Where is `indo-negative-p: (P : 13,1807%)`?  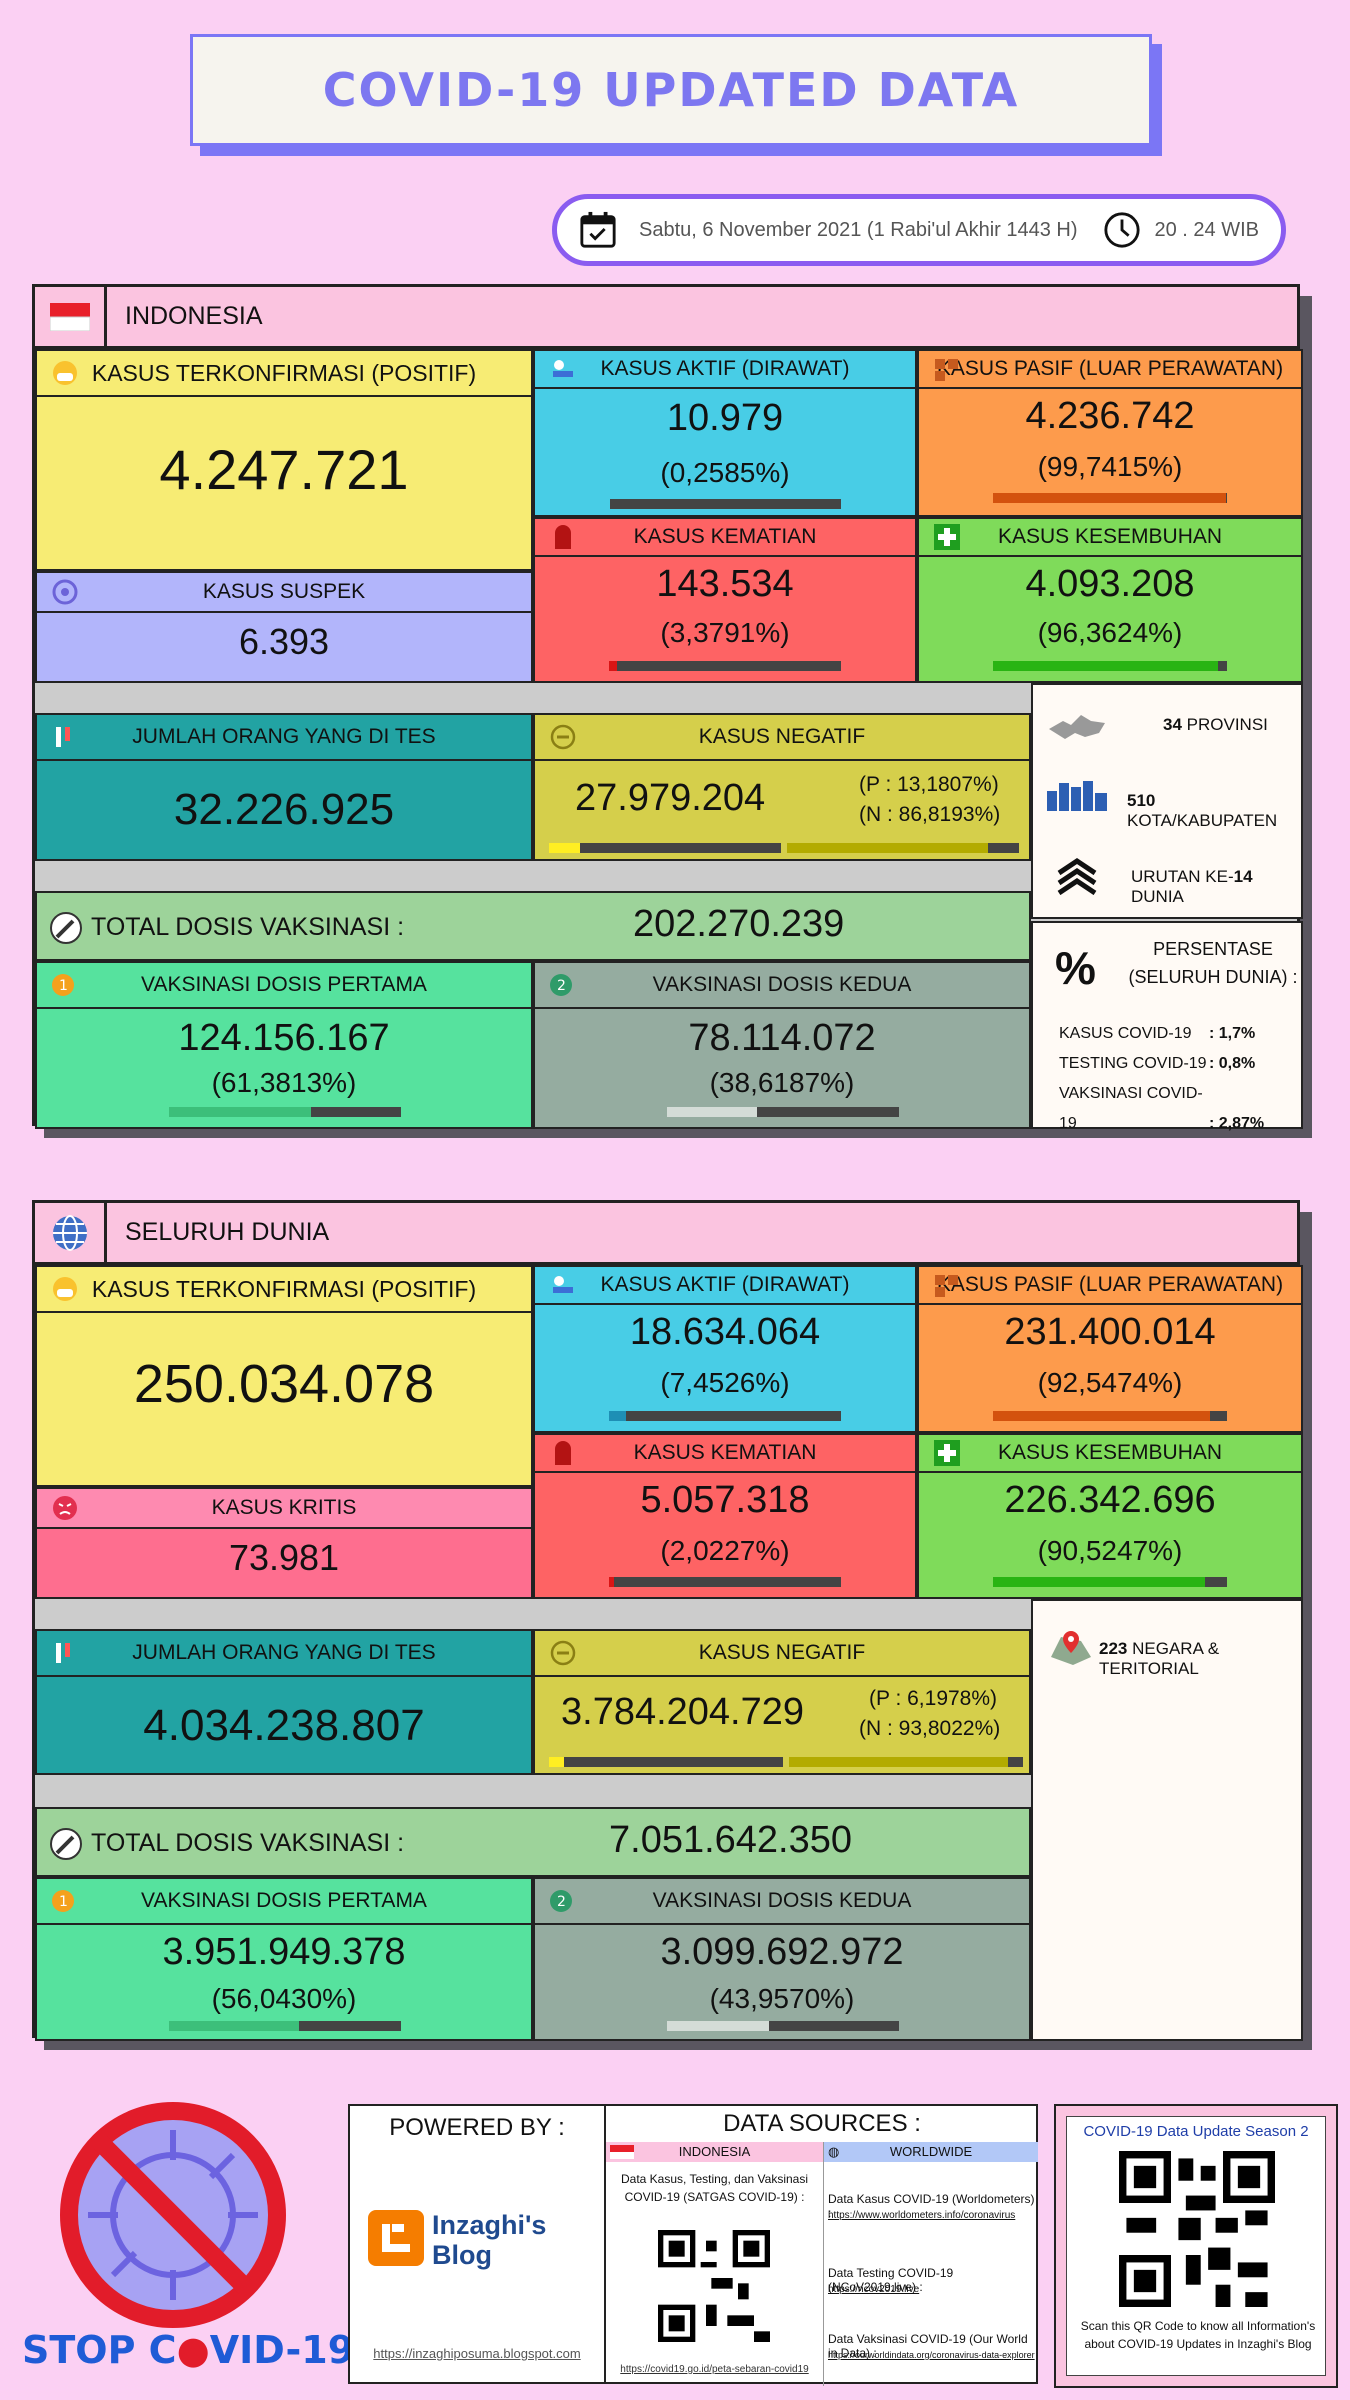 indo-negative-p: (P : 13,1807%) is located at coordinates (929, 784).